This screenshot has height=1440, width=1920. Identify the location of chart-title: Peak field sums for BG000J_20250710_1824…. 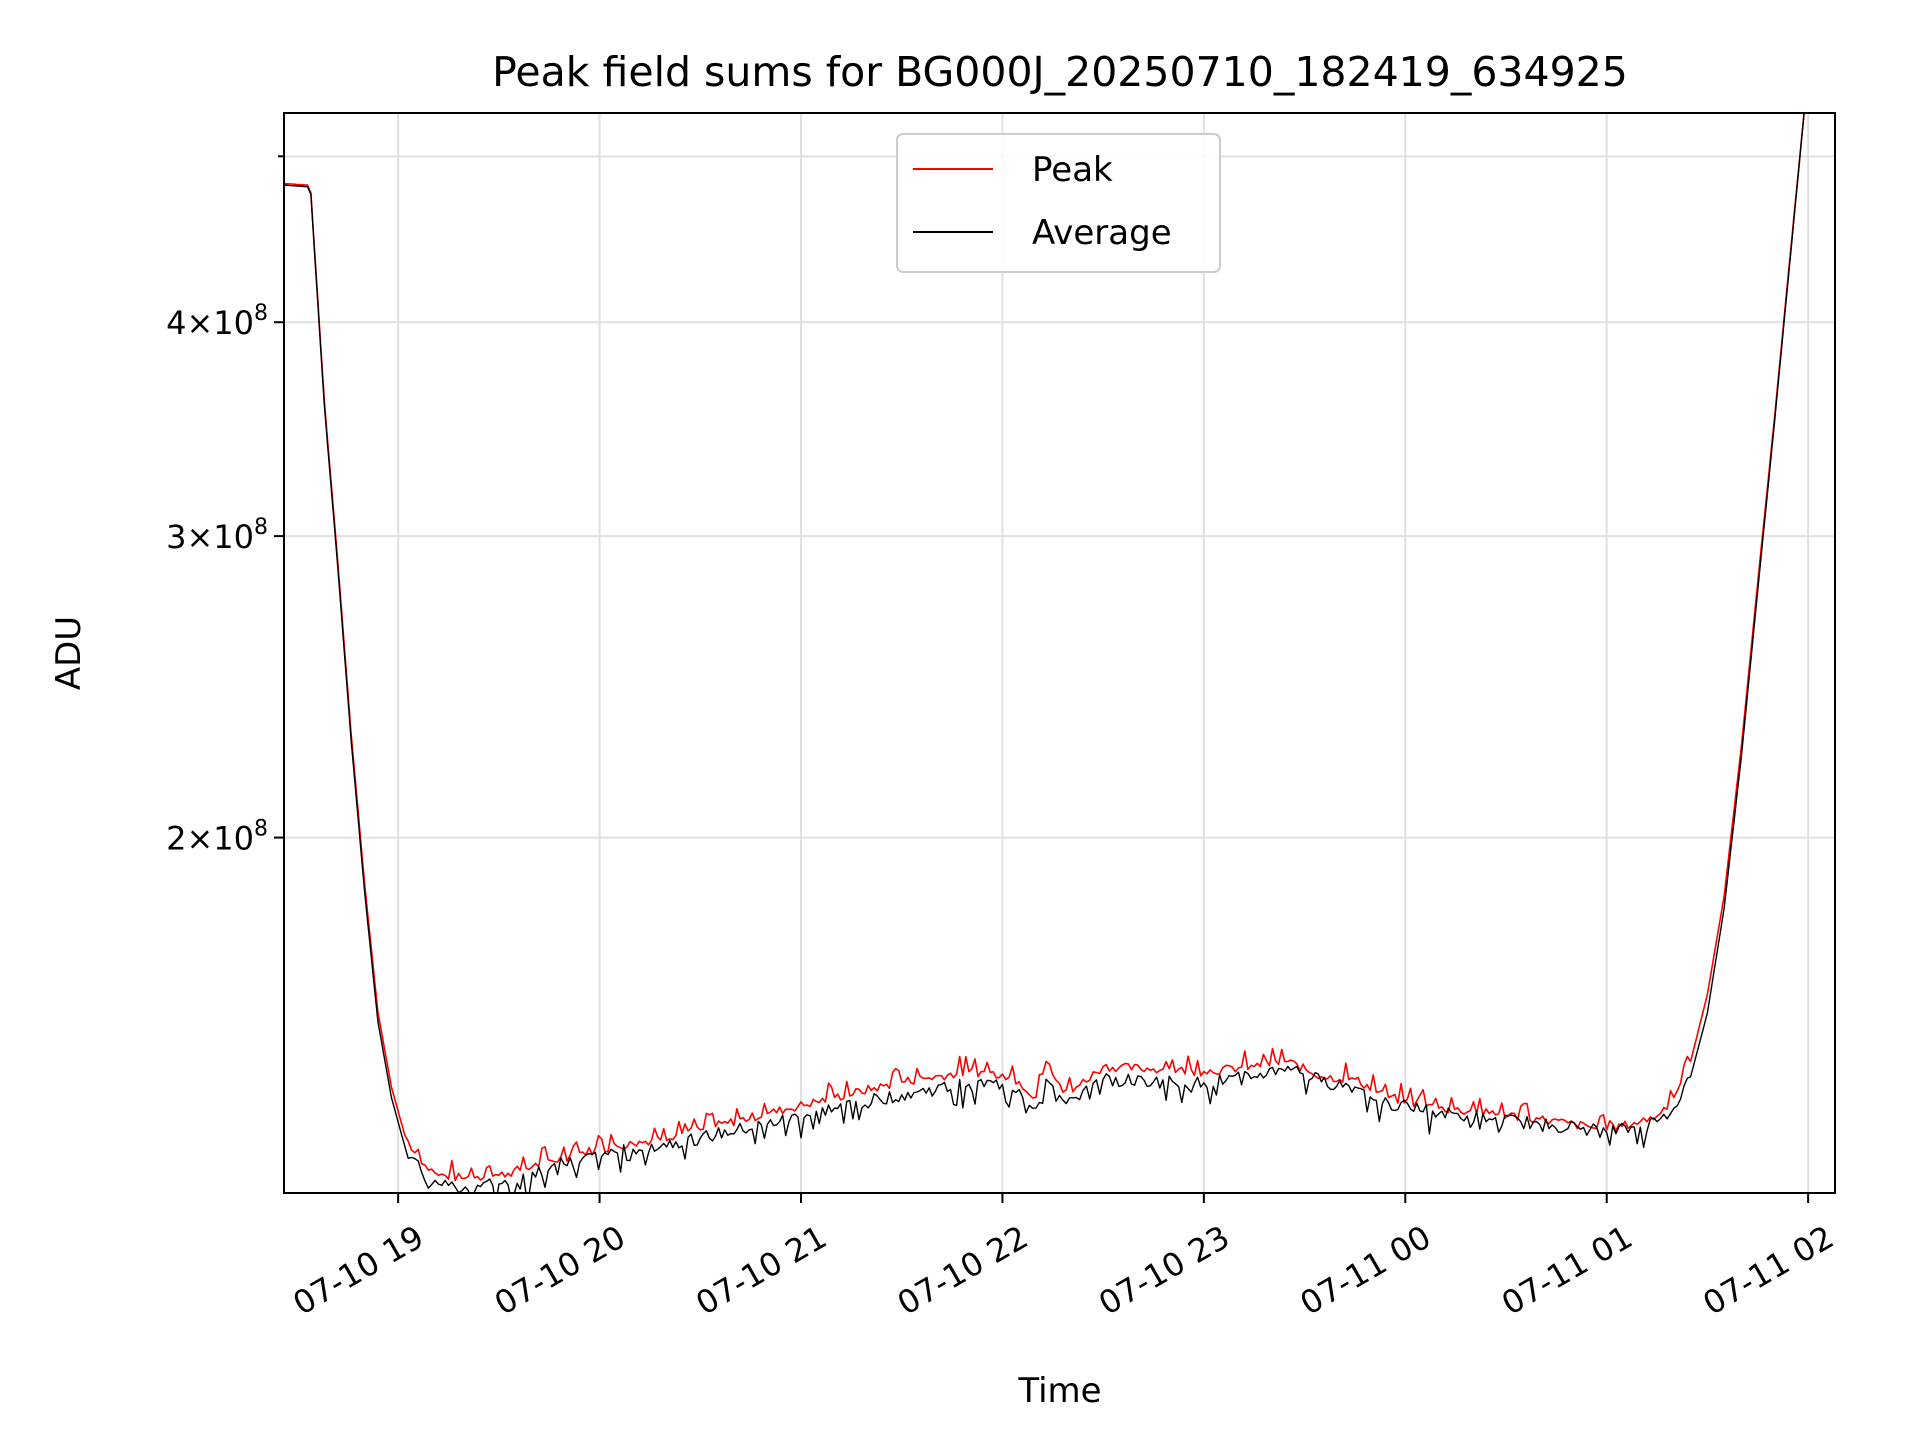
(1060, 72).